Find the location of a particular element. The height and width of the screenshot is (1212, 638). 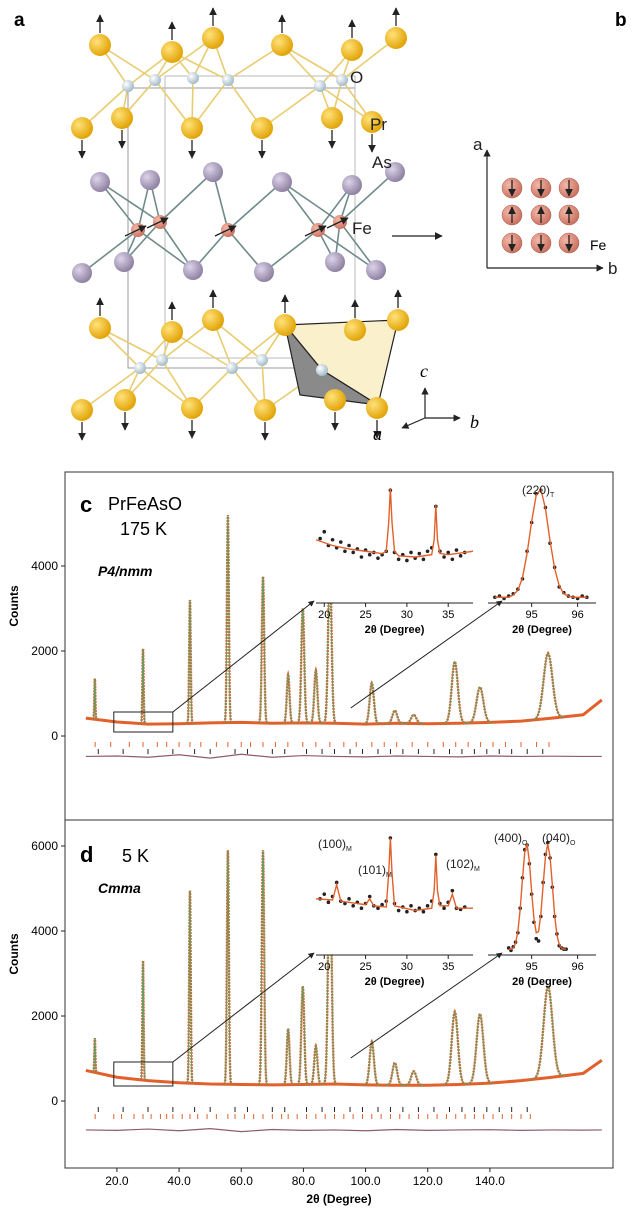

panel-label: d is located at coordinates (86, 854).